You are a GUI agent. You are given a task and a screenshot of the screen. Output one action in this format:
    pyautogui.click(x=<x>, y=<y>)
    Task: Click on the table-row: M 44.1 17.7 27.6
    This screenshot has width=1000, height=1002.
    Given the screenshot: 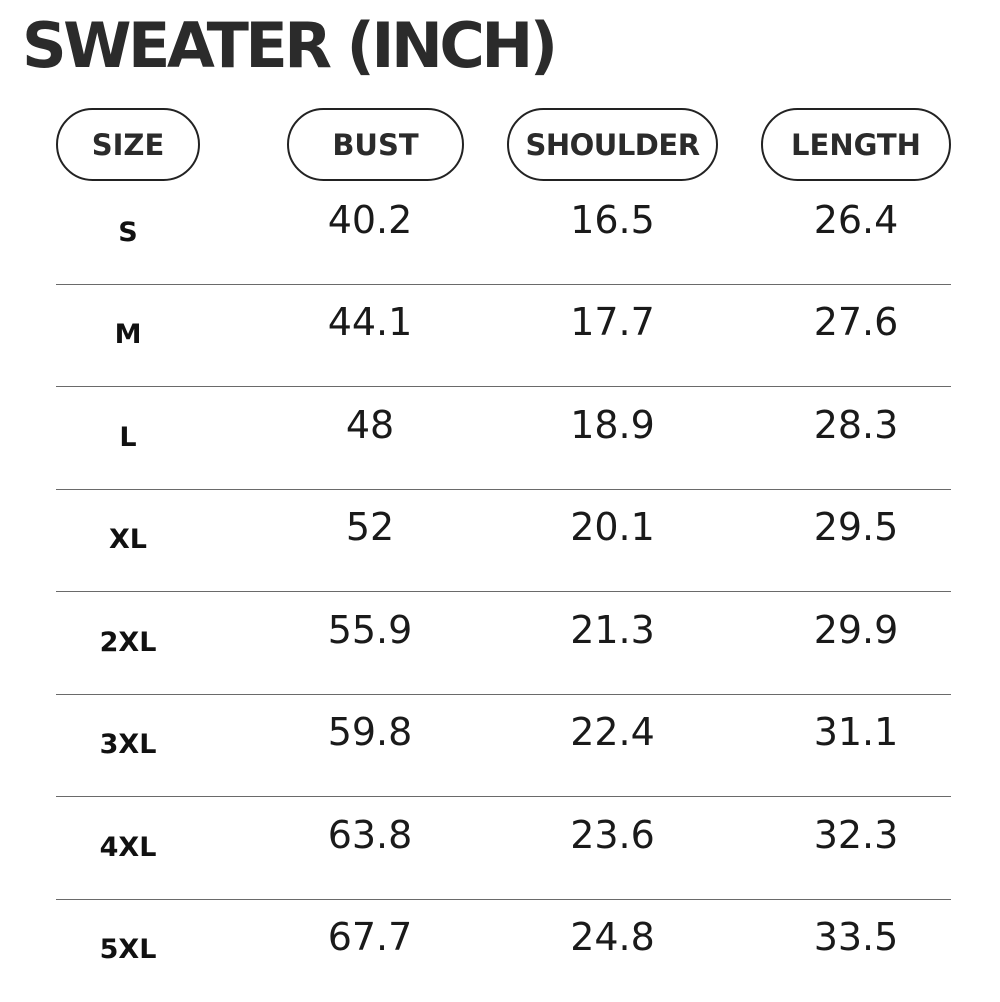 What is the action you would take?
    pyautogui.click(x=500, y=336)
    